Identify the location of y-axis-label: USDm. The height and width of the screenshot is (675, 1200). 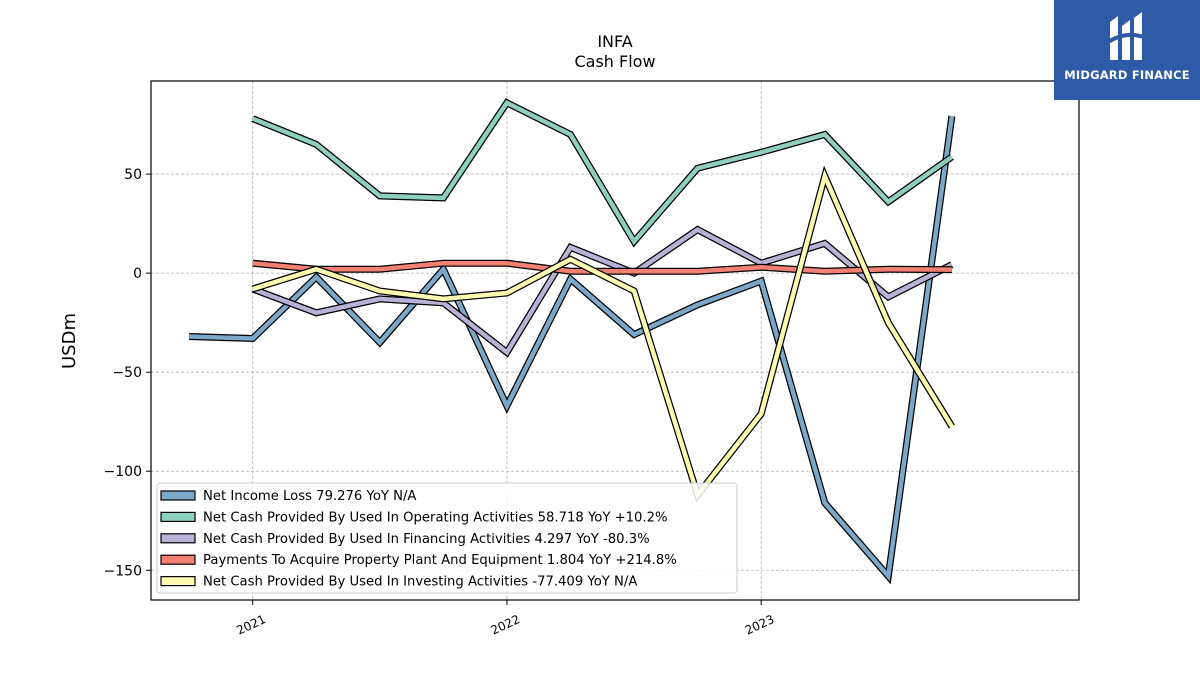
(69, 341).